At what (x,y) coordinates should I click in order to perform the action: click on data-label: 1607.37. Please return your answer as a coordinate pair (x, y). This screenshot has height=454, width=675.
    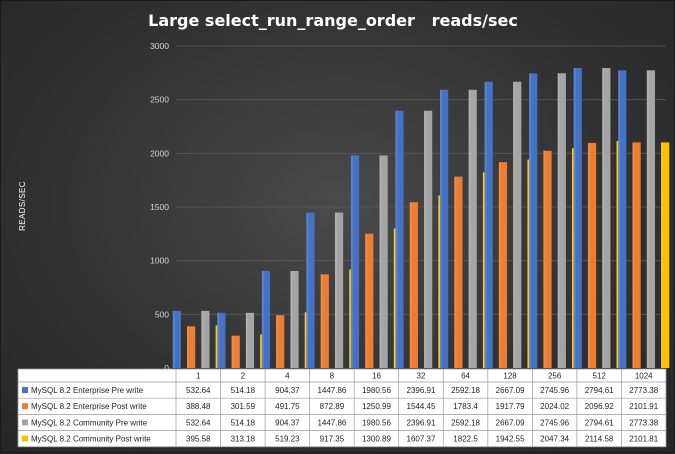
    Looking at the image, I should click on (421, 439).